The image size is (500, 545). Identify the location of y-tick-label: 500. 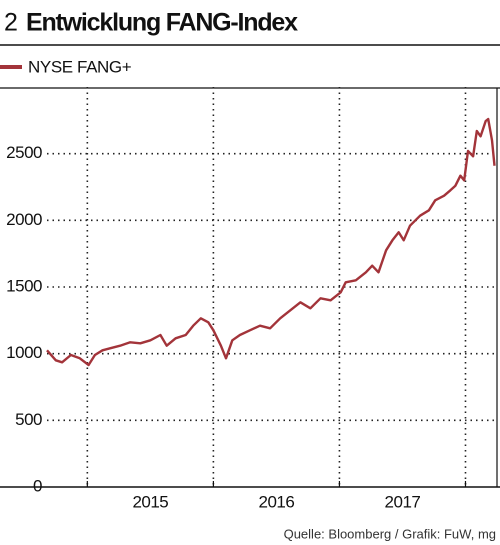
(28, 419).